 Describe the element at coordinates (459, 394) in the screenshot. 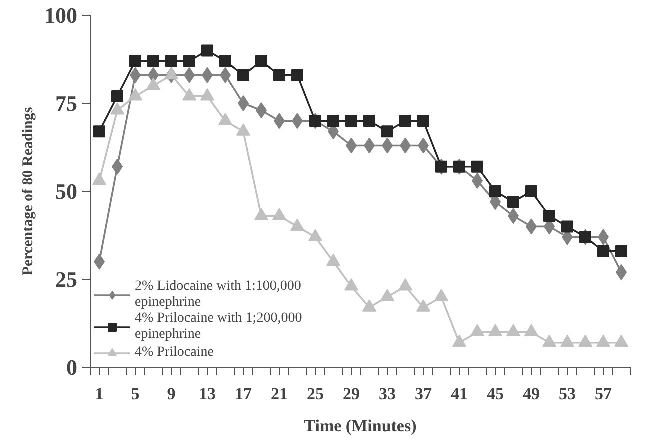

I see `x-tick-label: 41` at that location.